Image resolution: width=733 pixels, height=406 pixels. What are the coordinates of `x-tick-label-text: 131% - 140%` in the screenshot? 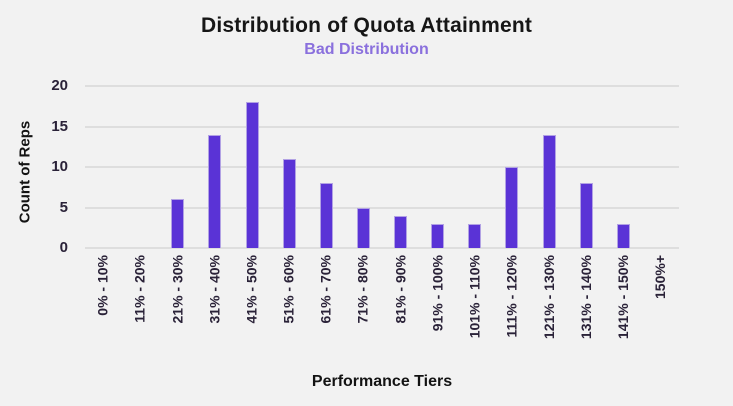 It's located at (585, 297).